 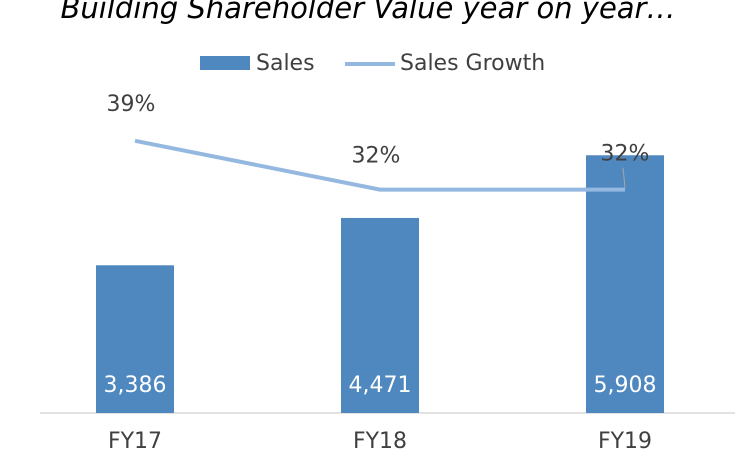 I want to click on data-label: 4,471, so click(x=380, y=385).